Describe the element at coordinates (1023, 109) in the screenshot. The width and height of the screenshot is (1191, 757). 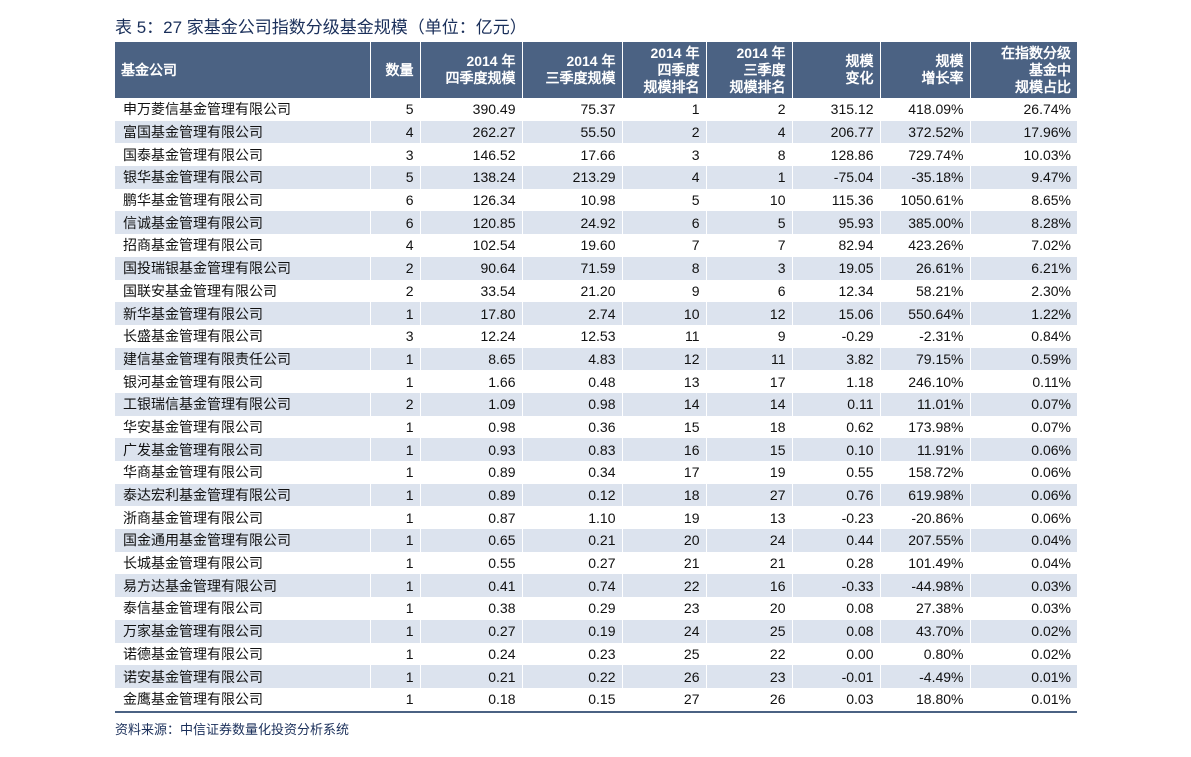
I see `value-cell: 26.74%` at that location.